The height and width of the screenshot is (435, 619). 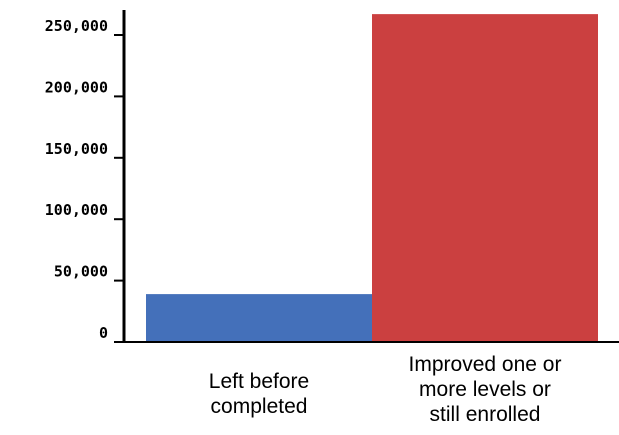 I want to click on x-category-label: Left before, so click(x=259, y=381).